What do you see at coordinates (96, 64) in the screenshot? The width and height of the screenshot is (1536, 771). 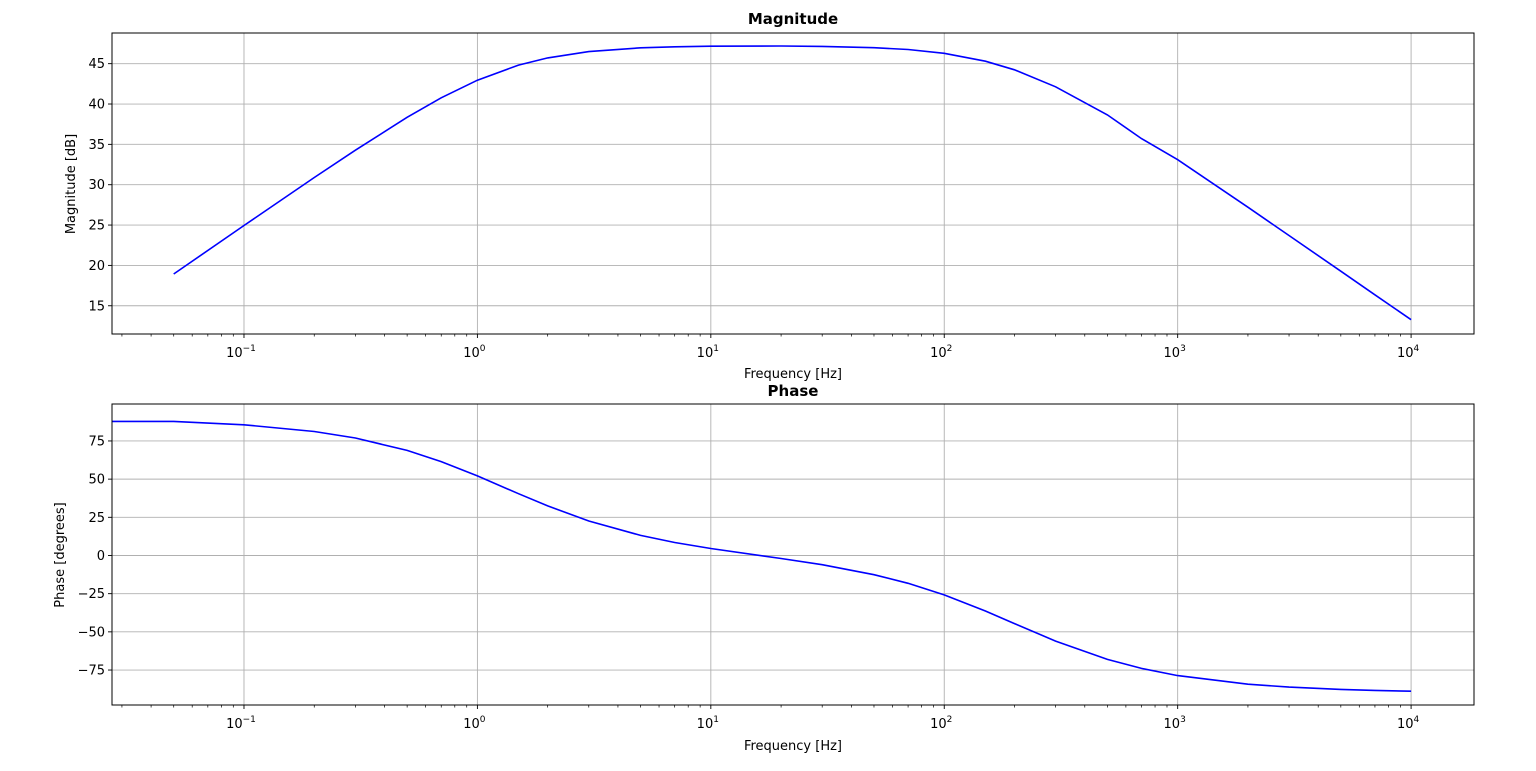 I see `magnitude-y-tick-label: 45` at bounding box center [96, 64].